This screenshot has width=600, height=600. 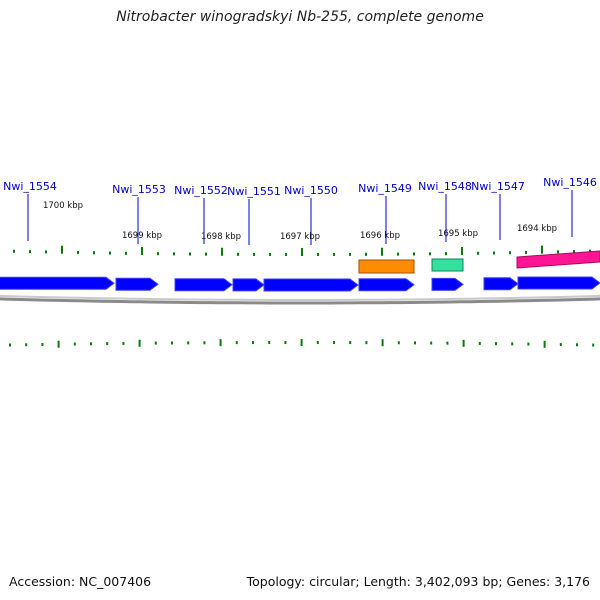 I want to click on gene-label: Nwi_1553, so click(x=139, y=189).